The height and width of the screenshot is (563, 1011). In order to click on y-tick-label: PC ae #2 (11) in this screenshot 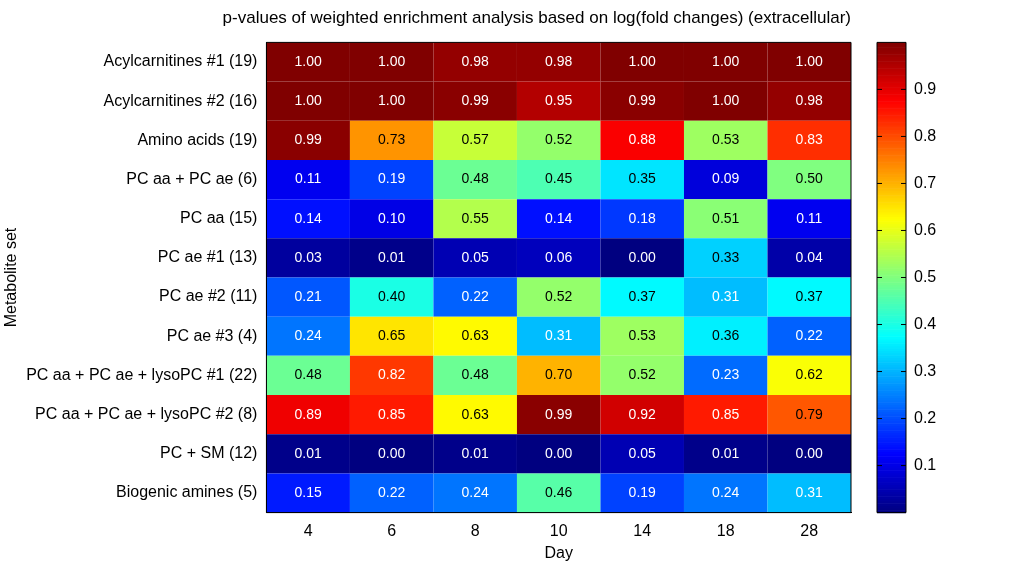, I will do `click(208, 296)`.